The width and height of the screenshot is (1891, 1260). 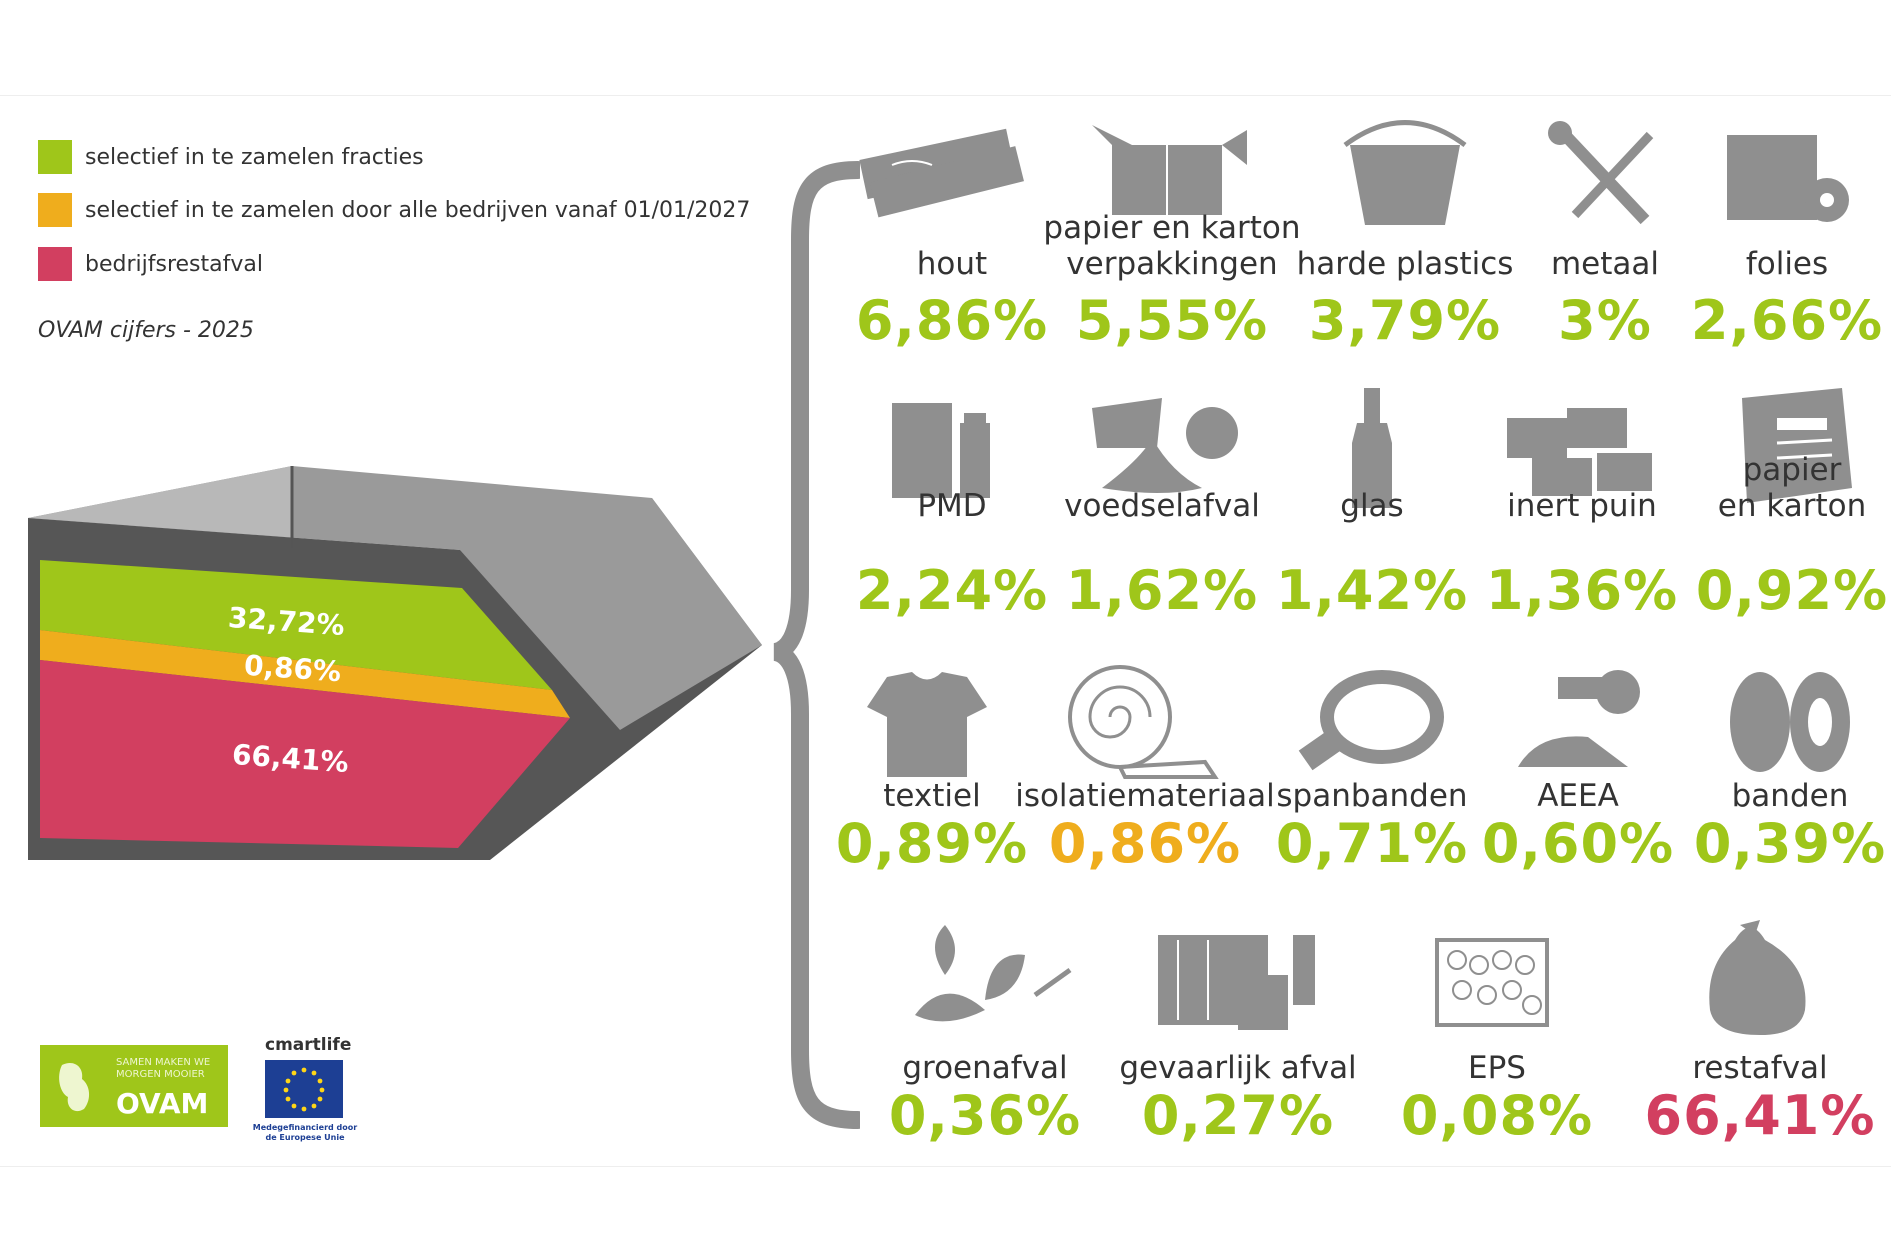 What do you see at coordinates (1792, 590) in the screenshot?
I see `fraction-percentage: 0,92%` at bounding box center [1792, 590].